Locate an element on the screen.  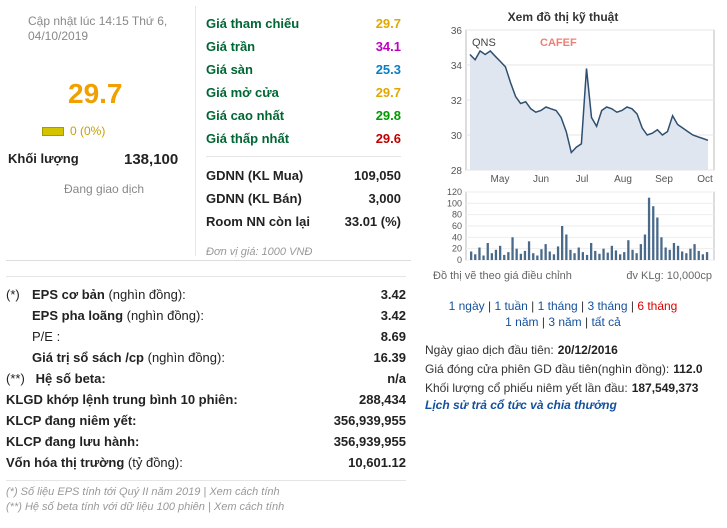
volume-label: Khối lượng is located at coordinates (43, 158).